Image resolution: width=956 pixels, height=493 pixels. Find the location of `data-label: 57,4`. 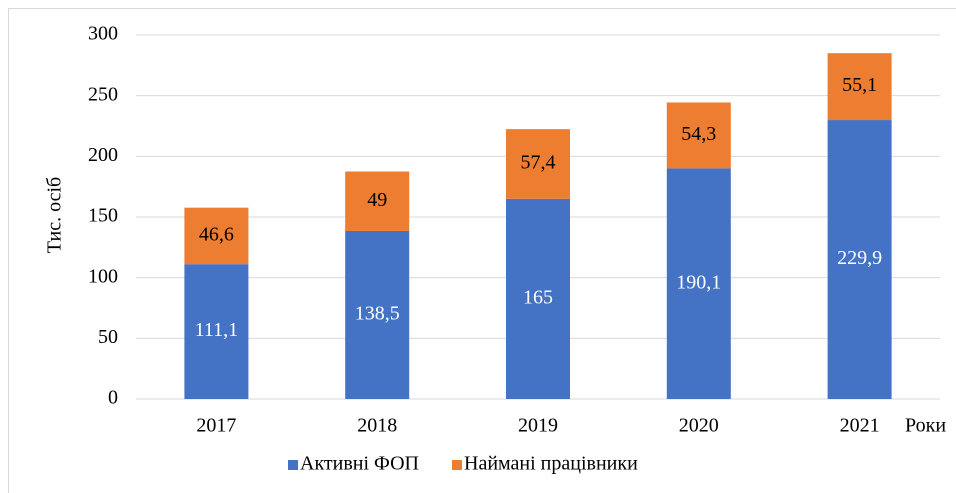

data-label: 57,4 is located at coordinates (538, 163).